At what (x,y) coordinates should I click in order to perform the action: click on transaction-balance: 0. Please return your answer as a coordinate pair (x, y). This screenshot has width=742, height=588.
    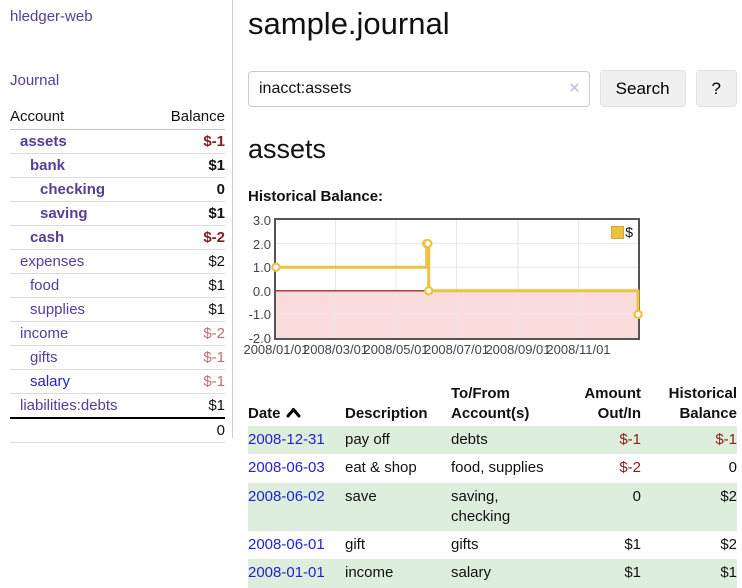
    Looking at the image, I should click on (732, 468).